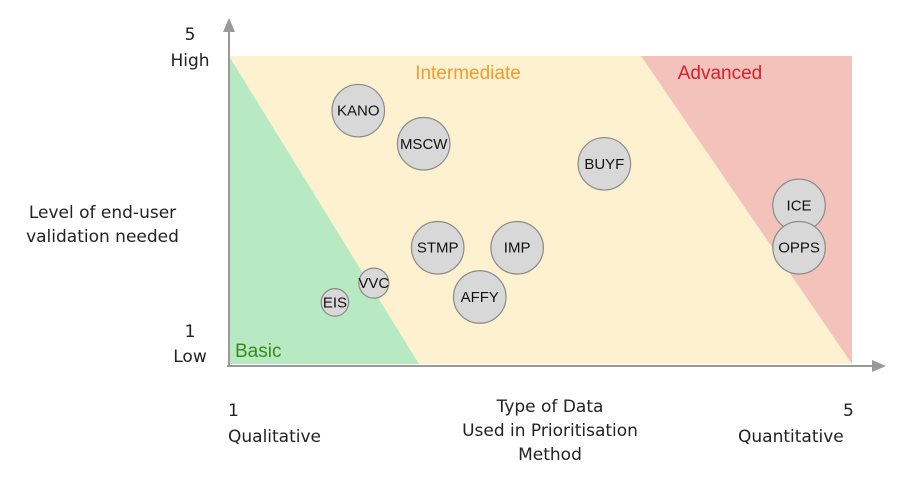 The height and width of the screenshot is (482, 900). Describe the element at coordinates (550, 407) in the screenshot. I see `x-axis-title-line1: Type of Data` at that location.